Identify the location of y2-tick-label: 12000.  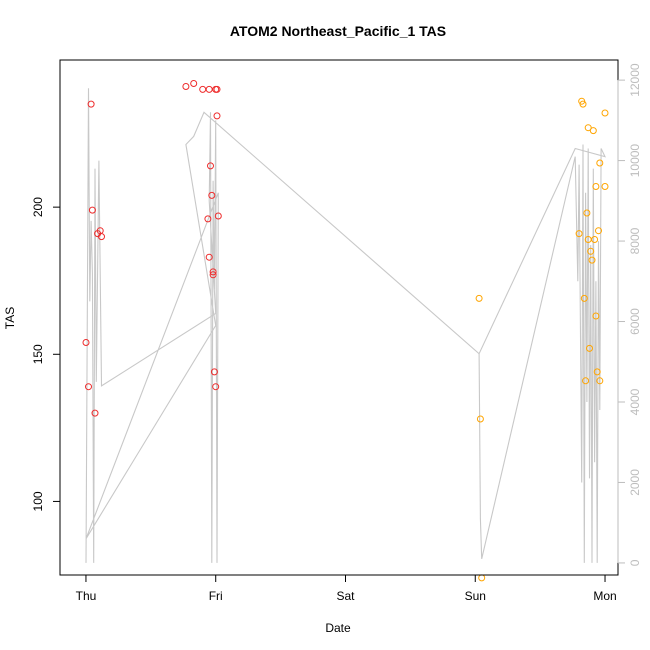
(635, 80).